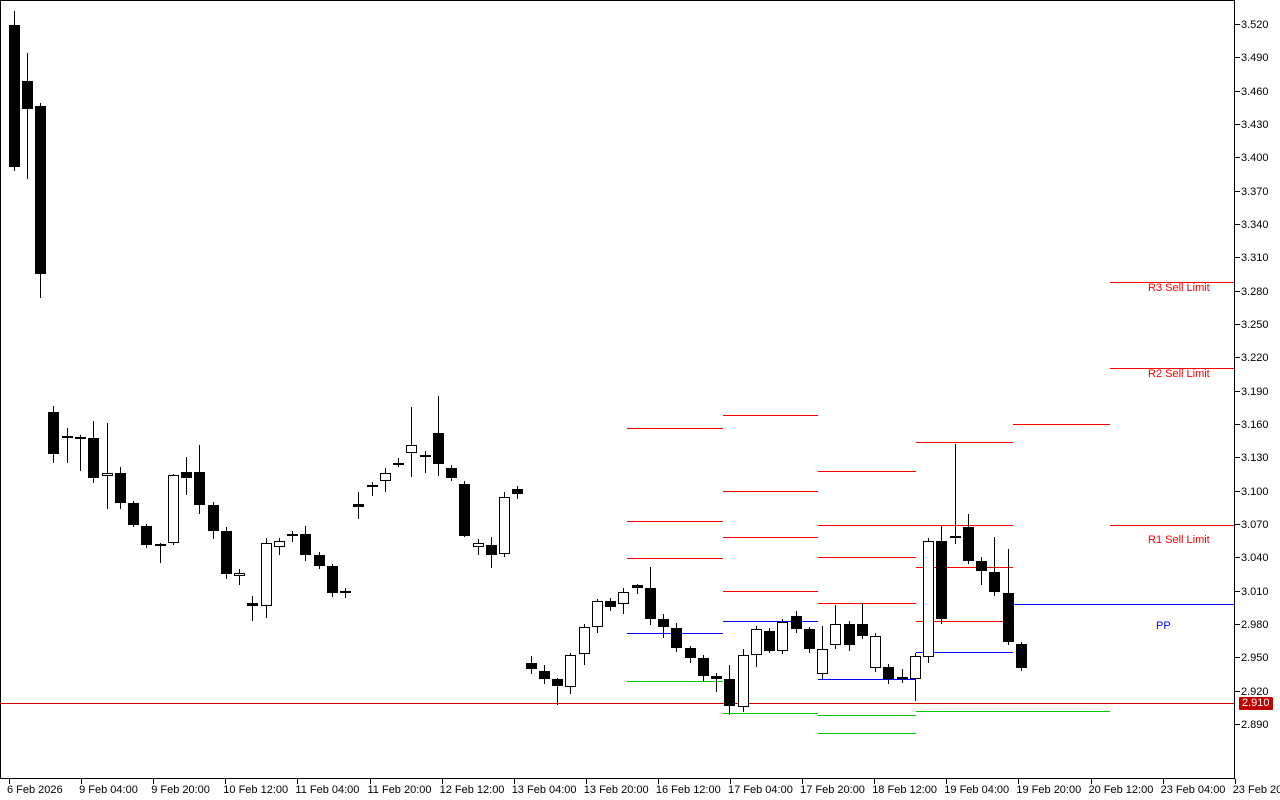 The image size is (1280, 800). What do you see at coordinates (1256, 703) in the screenshot?
I see `current-price-badge: 2.910` at bounding box center [1256, 703].